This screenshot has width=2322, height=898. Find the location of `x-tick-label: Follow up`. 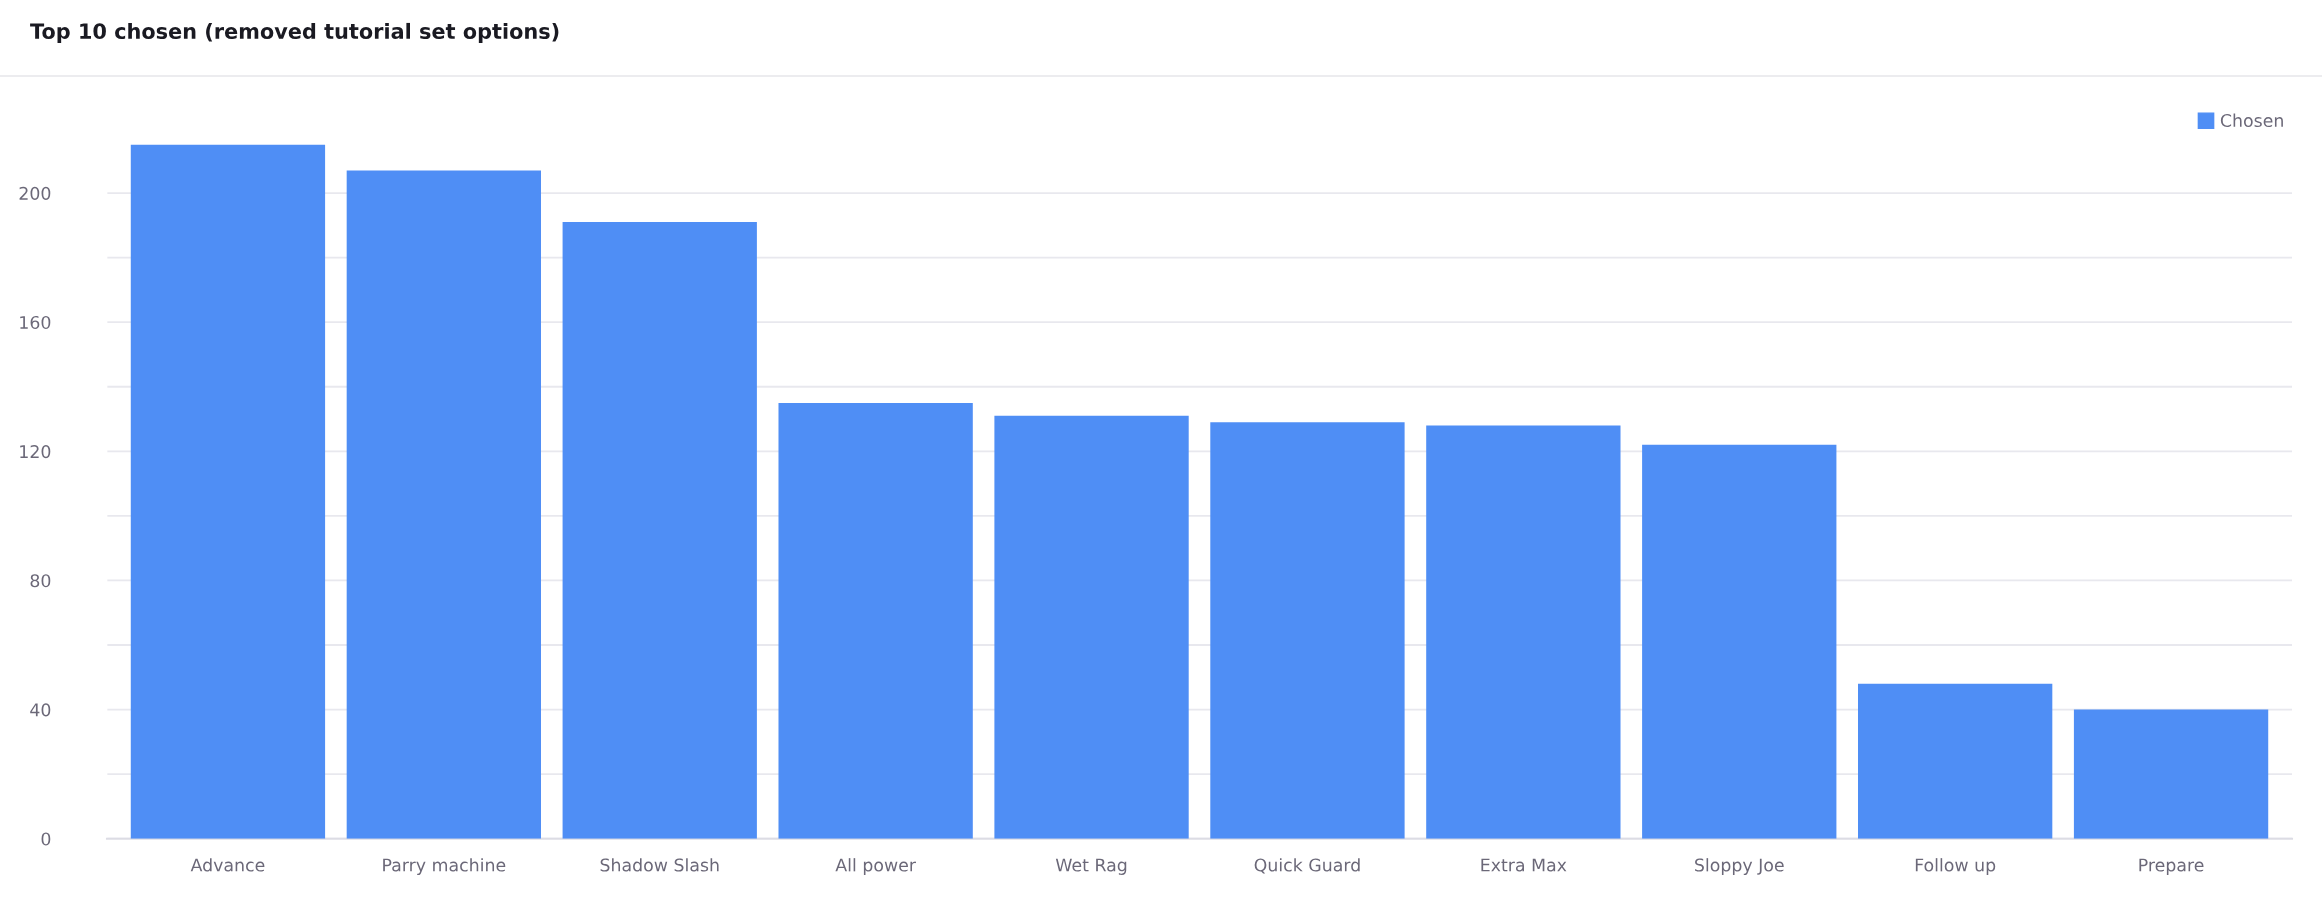

x-tick-label: Follow up is located at coordinates (1955, 866).